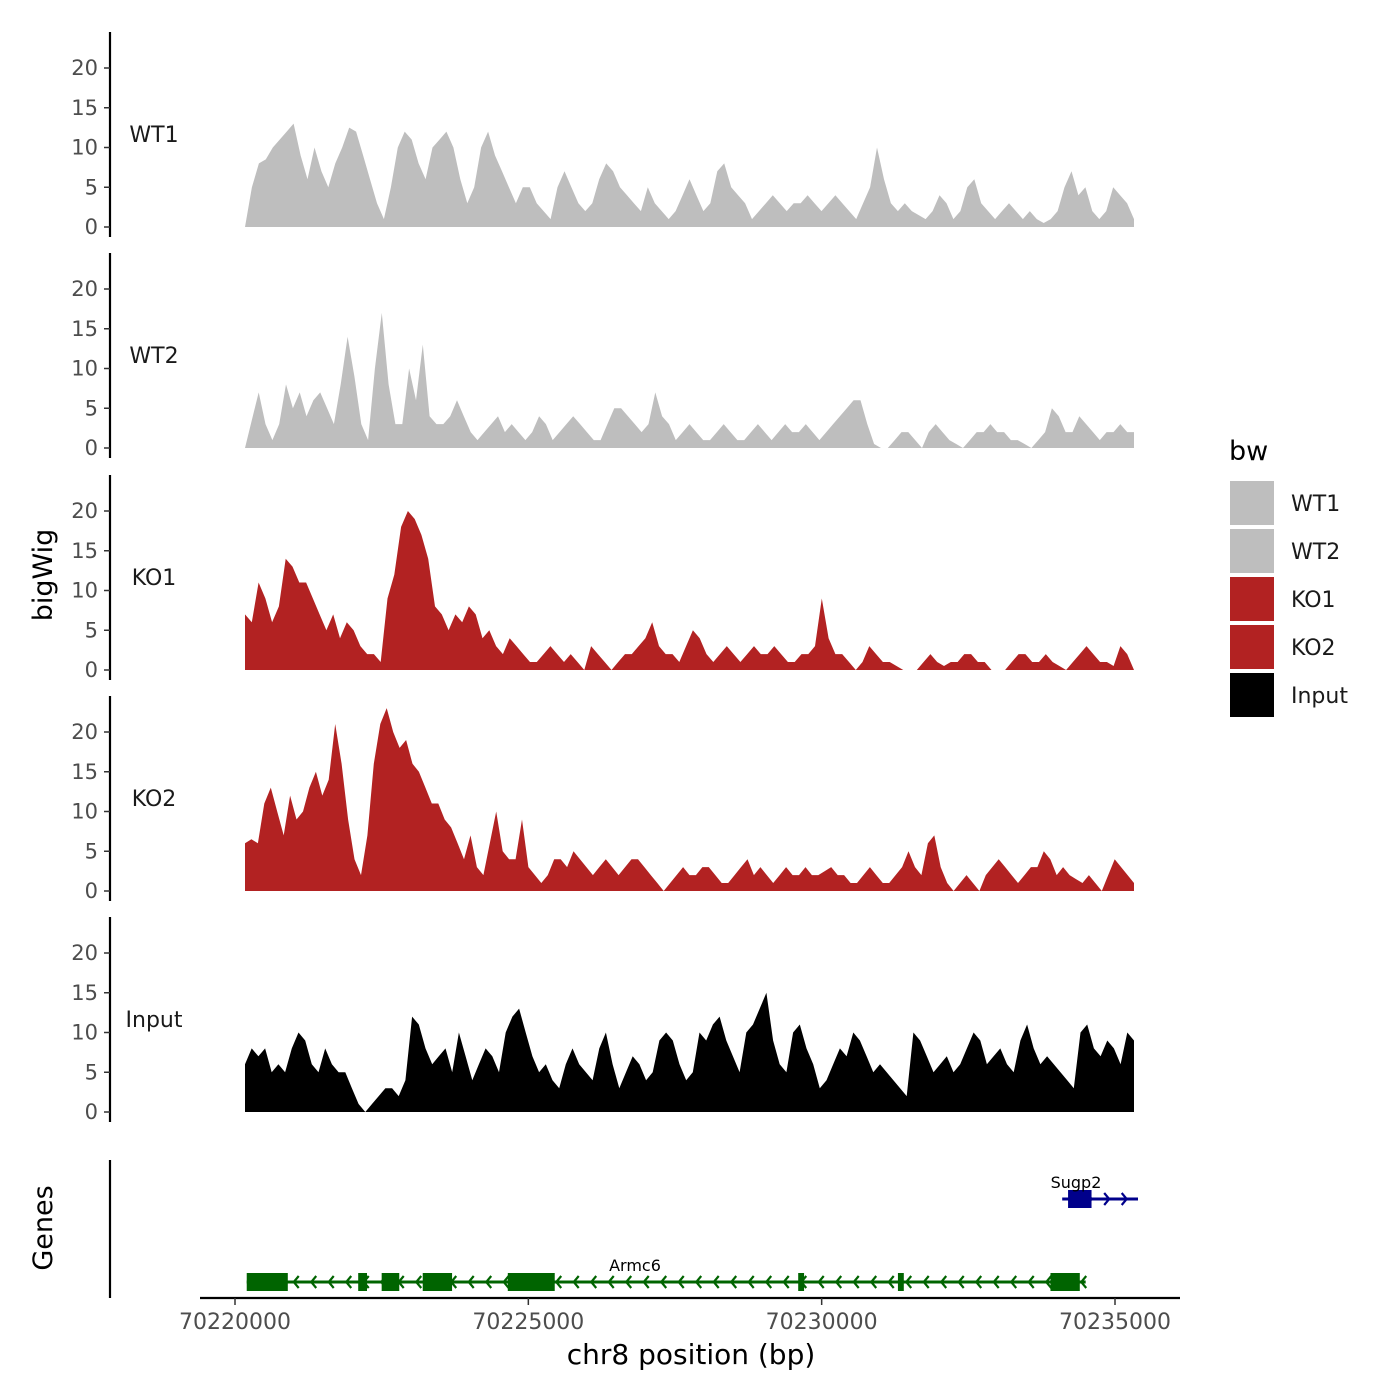 The width and height of the screenshot is (1400, 1400). What do you see at coordinates (635, 1265) in the screenshot?
I see `gene-label: Armc6` at bounding box center [635, 1265].